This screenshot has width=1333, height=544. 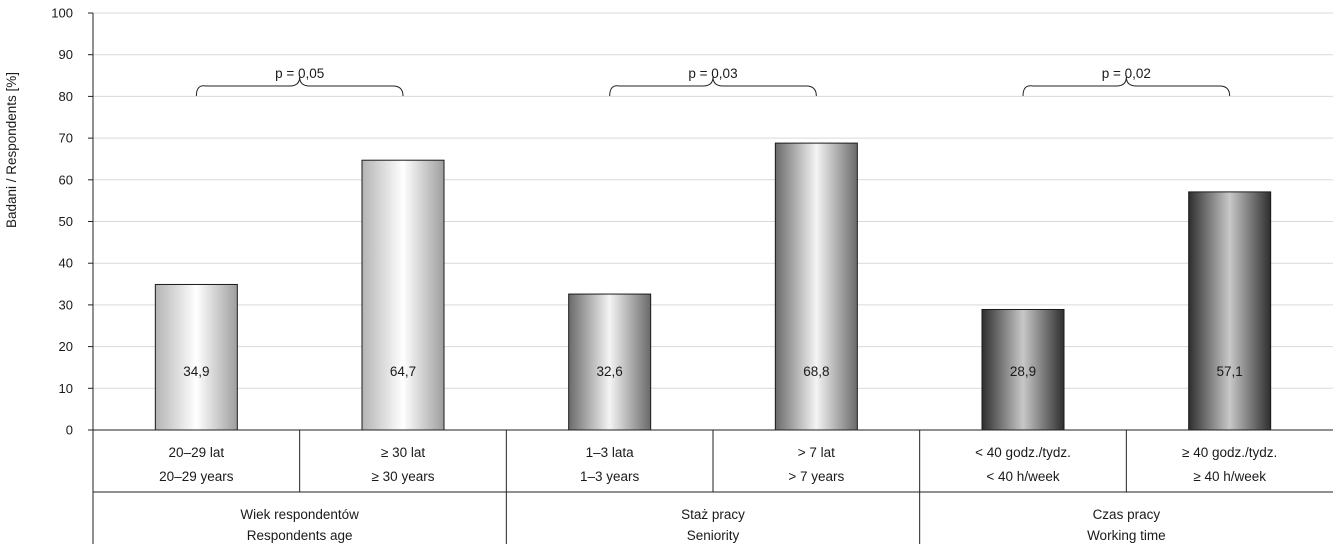 I want to click on x-tick-label: ≥ 30 years, so click(x=403, y=476).